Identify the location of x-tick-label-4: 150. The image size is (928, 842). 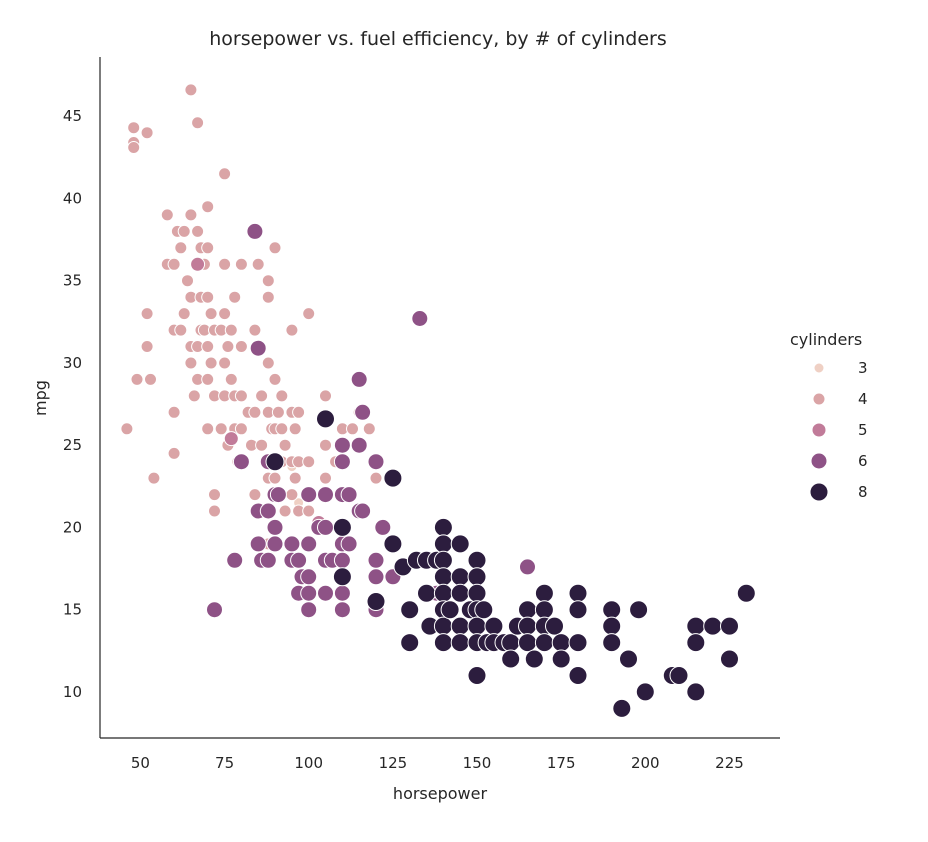
(477, 763).